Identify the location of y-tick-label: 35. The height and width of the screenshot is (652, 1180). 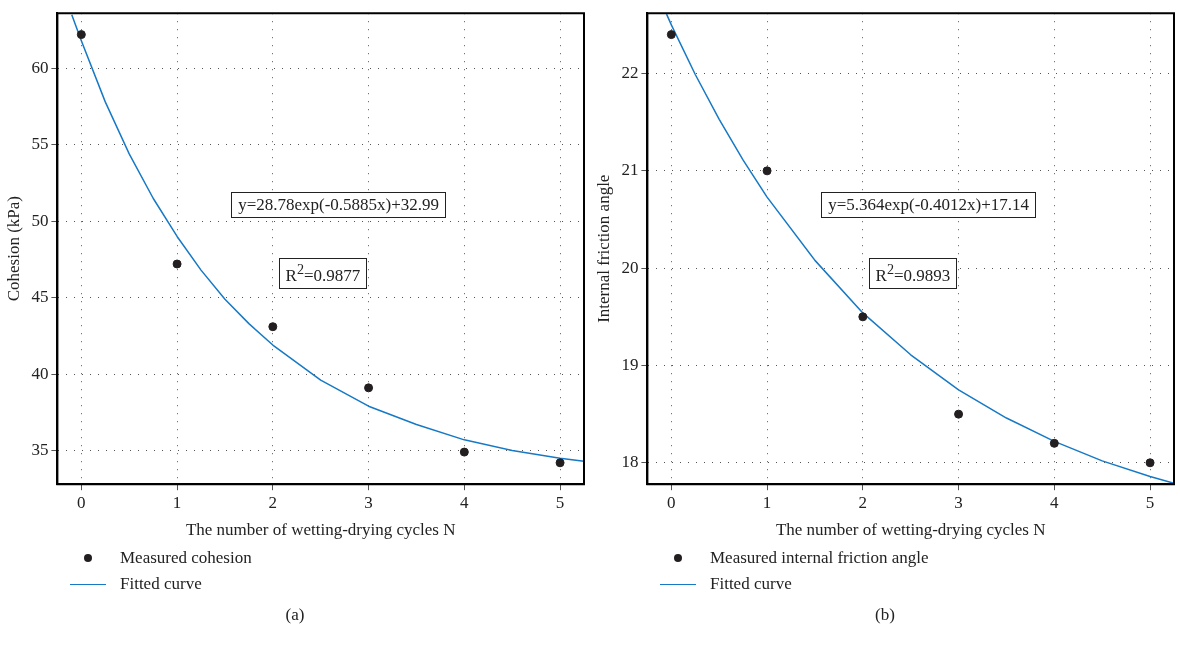
(40, 450).